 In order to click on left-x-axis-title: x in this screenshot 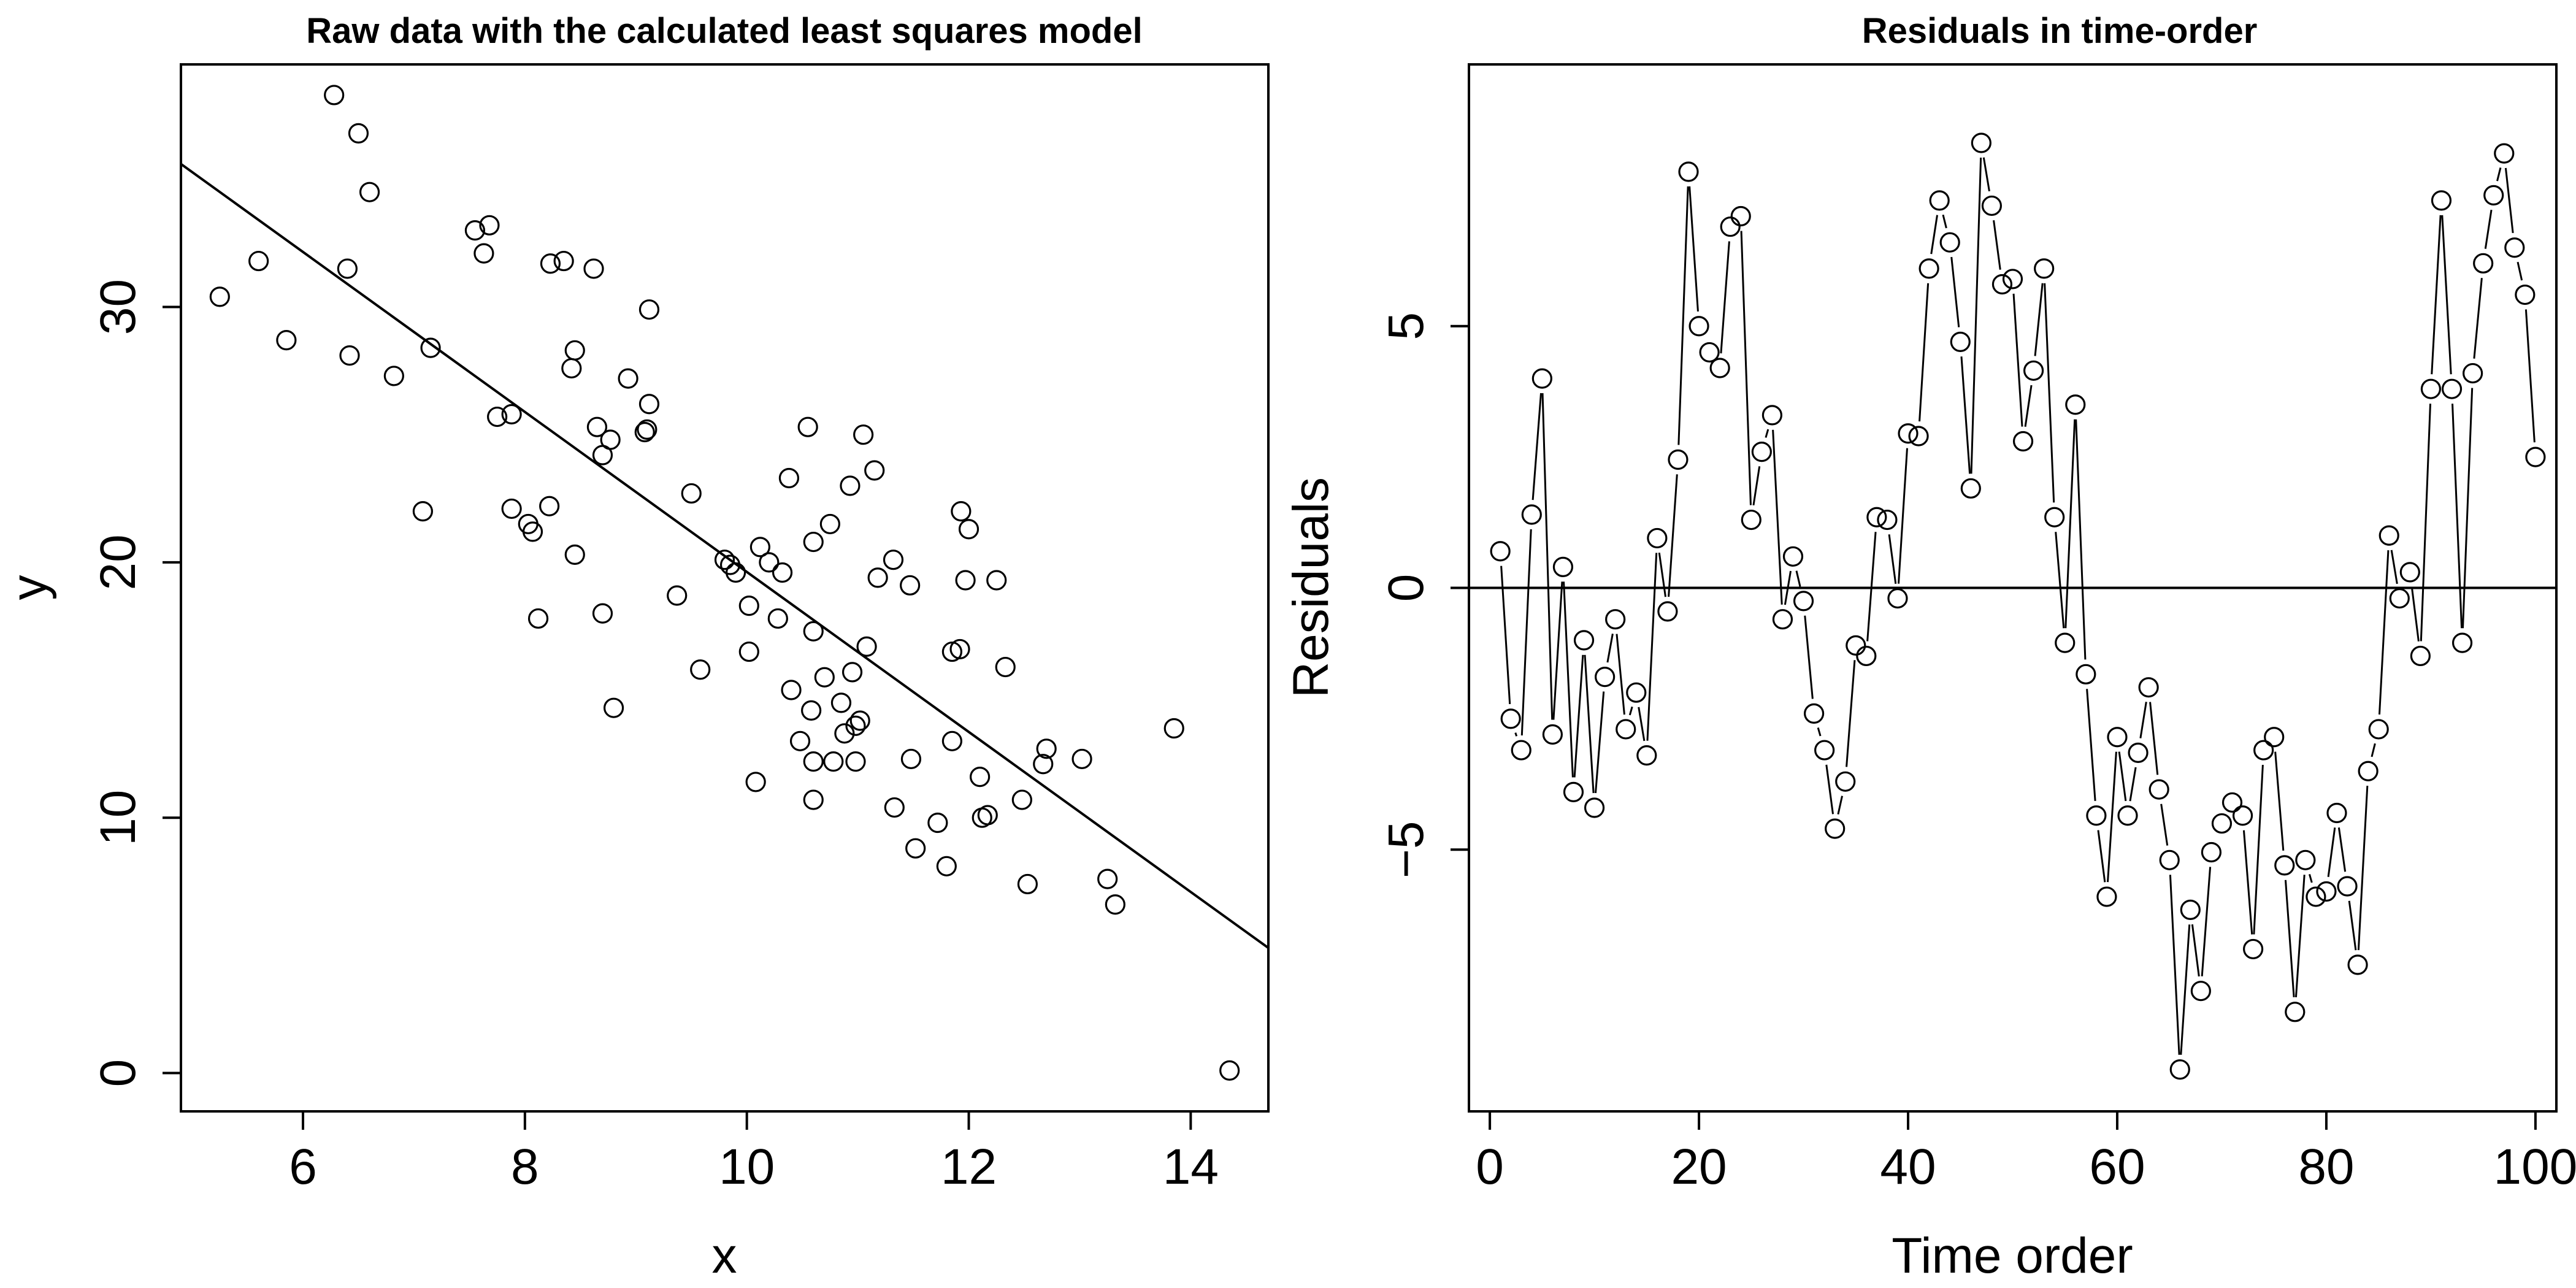, I will do `click(724, 1256)`.